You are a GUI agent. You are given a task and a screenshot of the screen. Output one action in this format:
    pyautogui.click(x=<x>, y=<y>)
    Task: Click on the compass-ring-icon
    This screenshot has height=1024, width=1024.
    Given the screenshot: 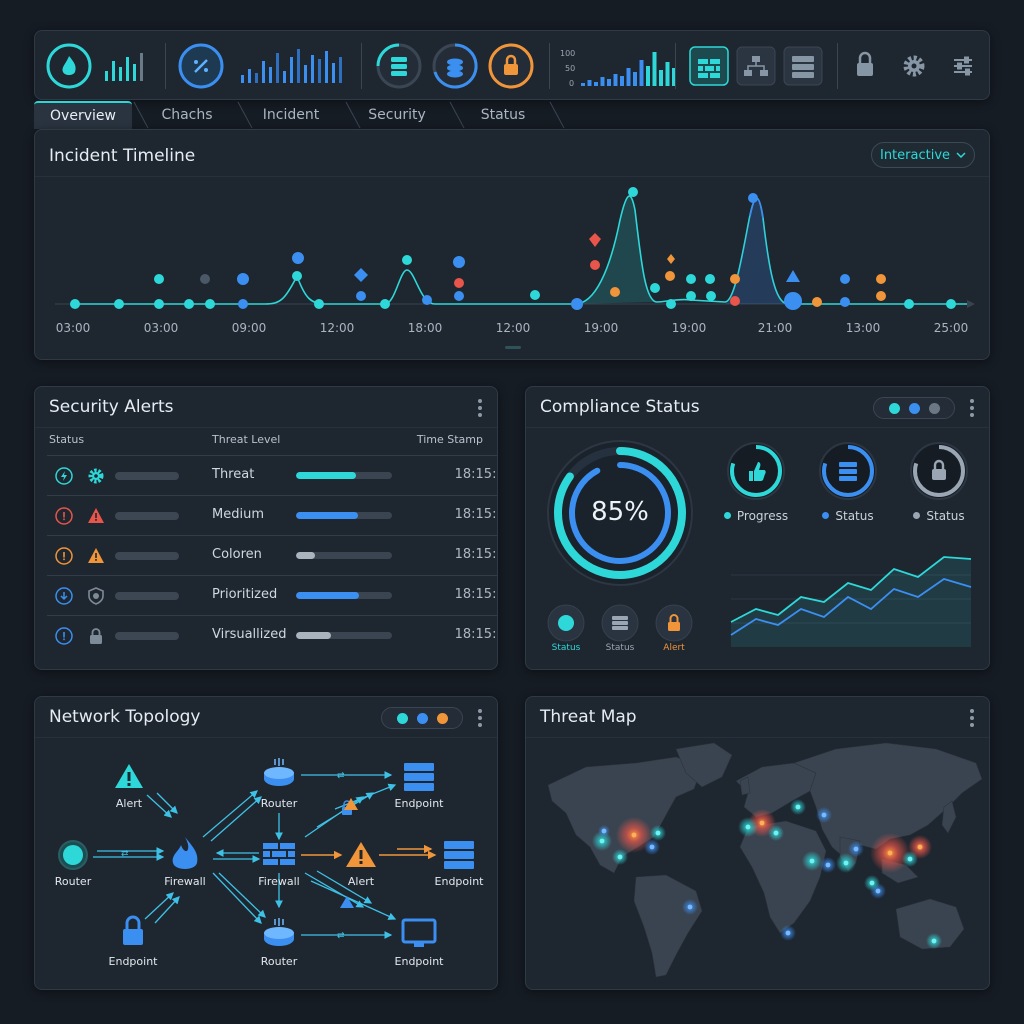 What is the action you would take?
    pyautogui.click(x=201, y=66)
    